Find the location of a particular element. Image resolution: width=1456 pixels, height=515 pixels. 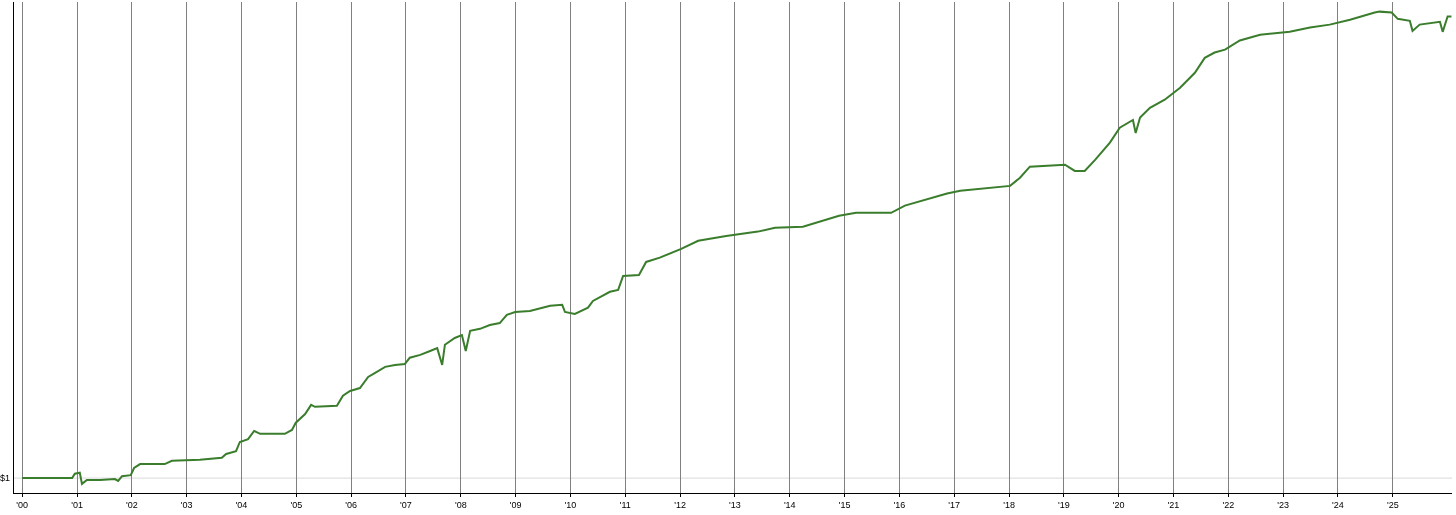

x-tick-label: '19 is located at coordinates (1063, 504).